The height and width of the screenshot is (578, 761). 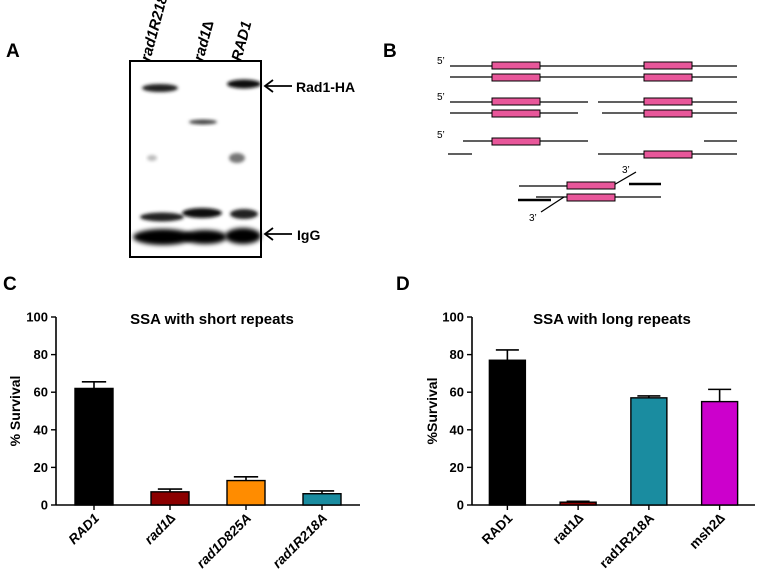 What do you see at coordinates (706, 531) in the screenshot?
I see `x-tick-label: msh2∆` at bounding box center [706, 531].